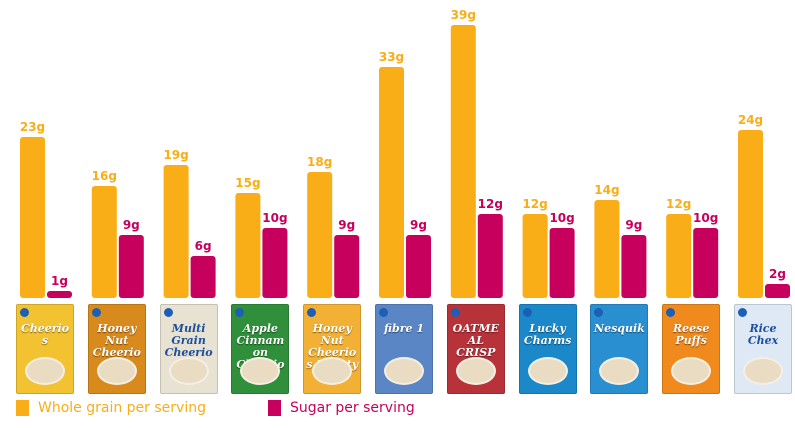 This screenshot has width=795, height=428. I want to click on legend-item-whole-grain: Whole grain per serving, so click(111, 408).